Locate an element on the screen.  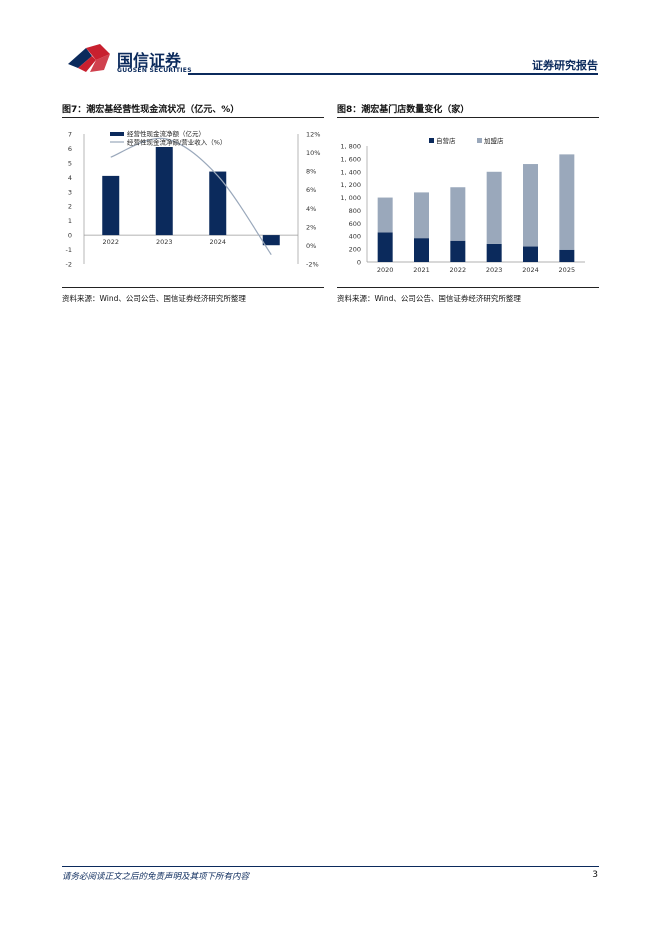
y-right-tick-label: 8% is located at coordinates (311, 172).